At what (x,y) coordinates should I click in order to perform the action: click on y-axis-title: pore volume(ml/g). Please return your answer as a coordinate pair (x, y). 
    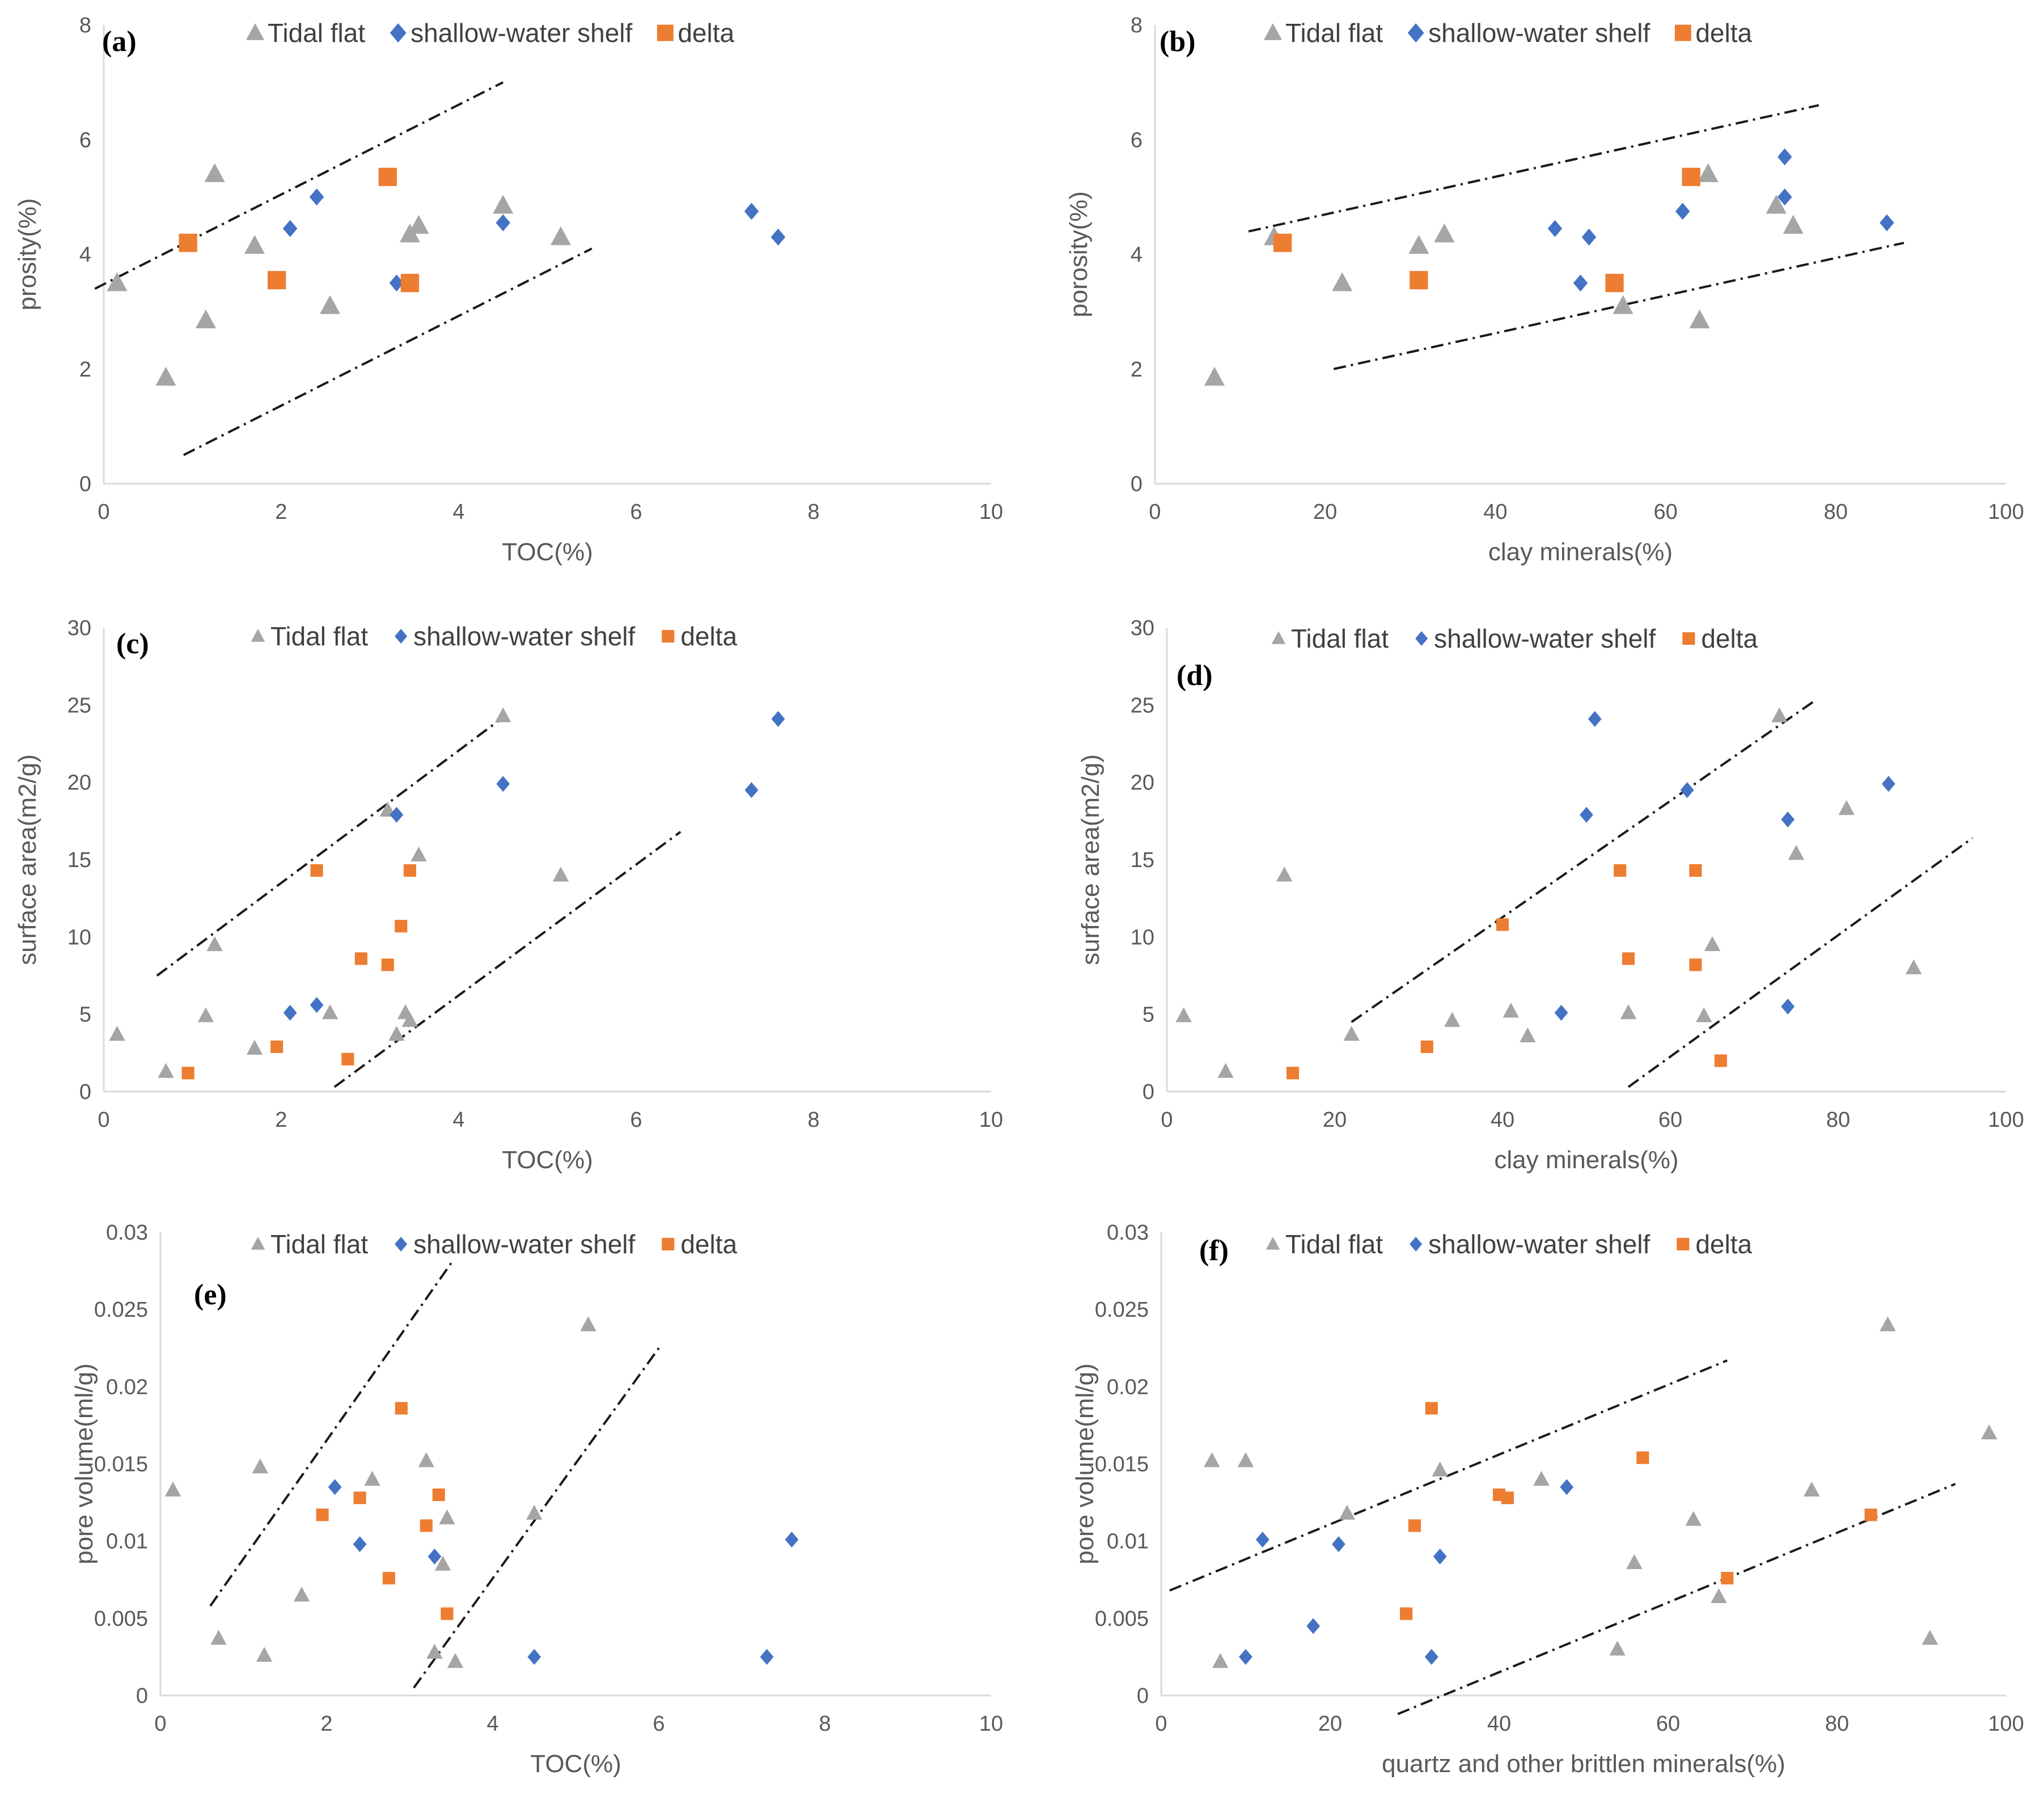
    Looking at the image, I should click on (84, 1464).